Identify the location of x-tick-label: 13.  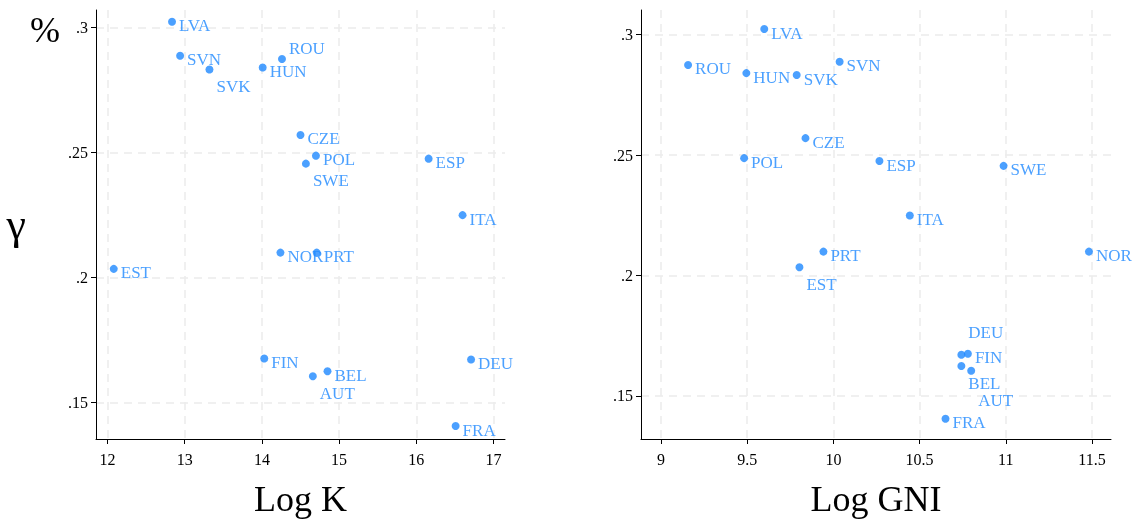
(184, 459).